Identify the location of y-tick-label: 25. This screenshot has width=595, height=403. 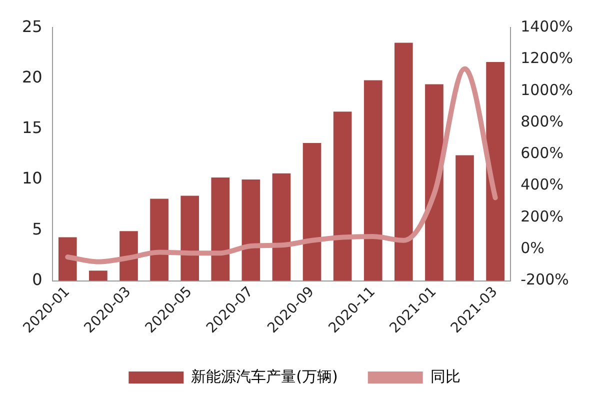
(32, 26).